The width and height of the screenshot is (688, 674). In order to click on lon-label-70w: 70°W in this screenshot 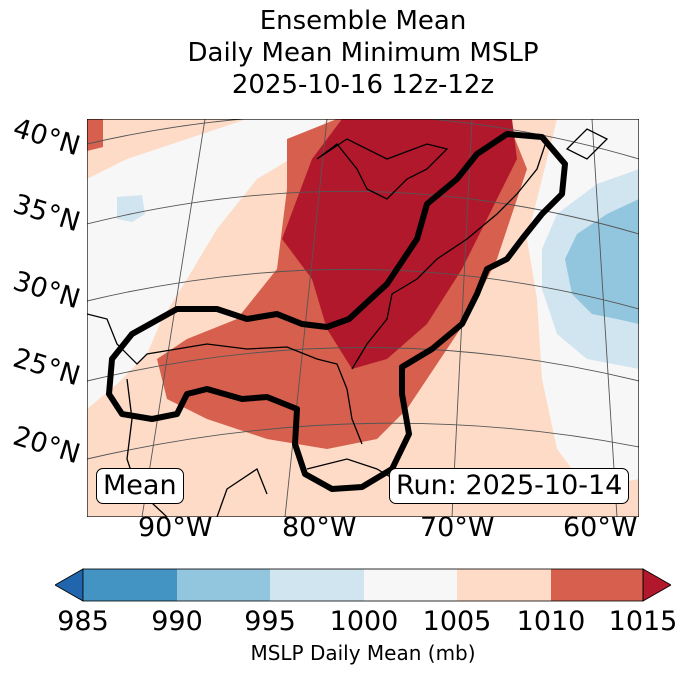, I will do `click(457, 527)`.